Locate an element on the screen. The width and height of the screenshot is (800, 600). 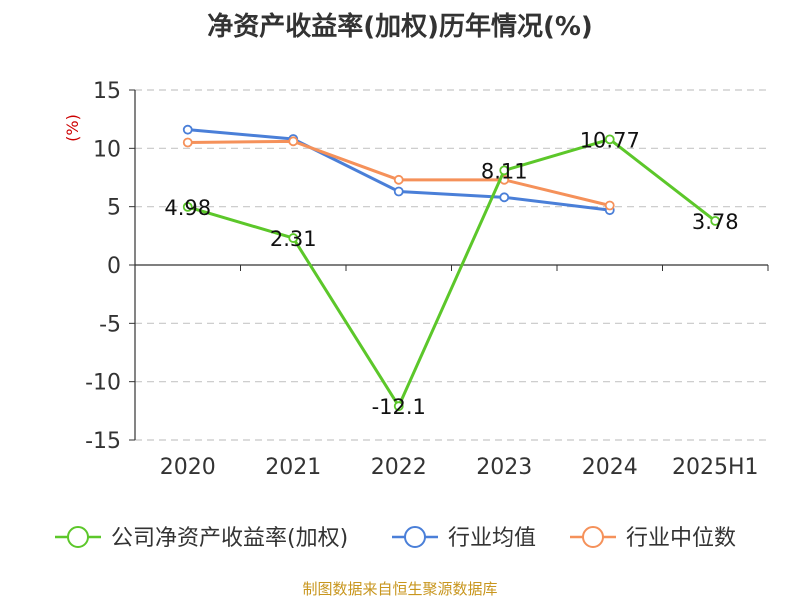
y-tick-label: -10 is located at coordinates (103, 383).